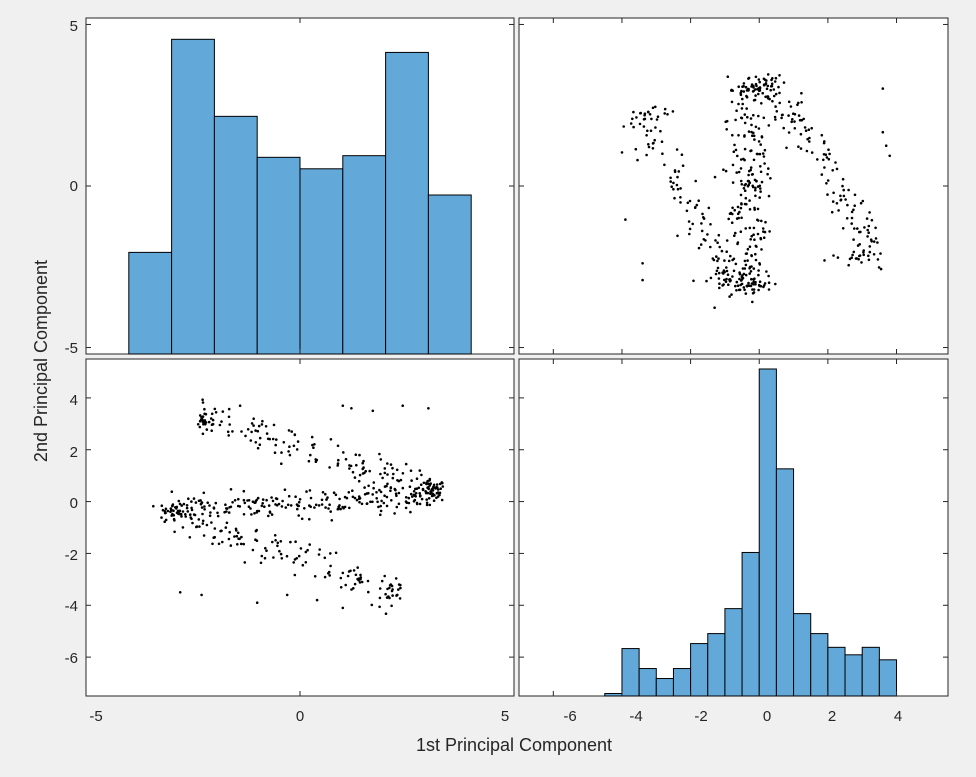  I want to click on bl-xtick-label-neg5: -5, so click(95, 716).